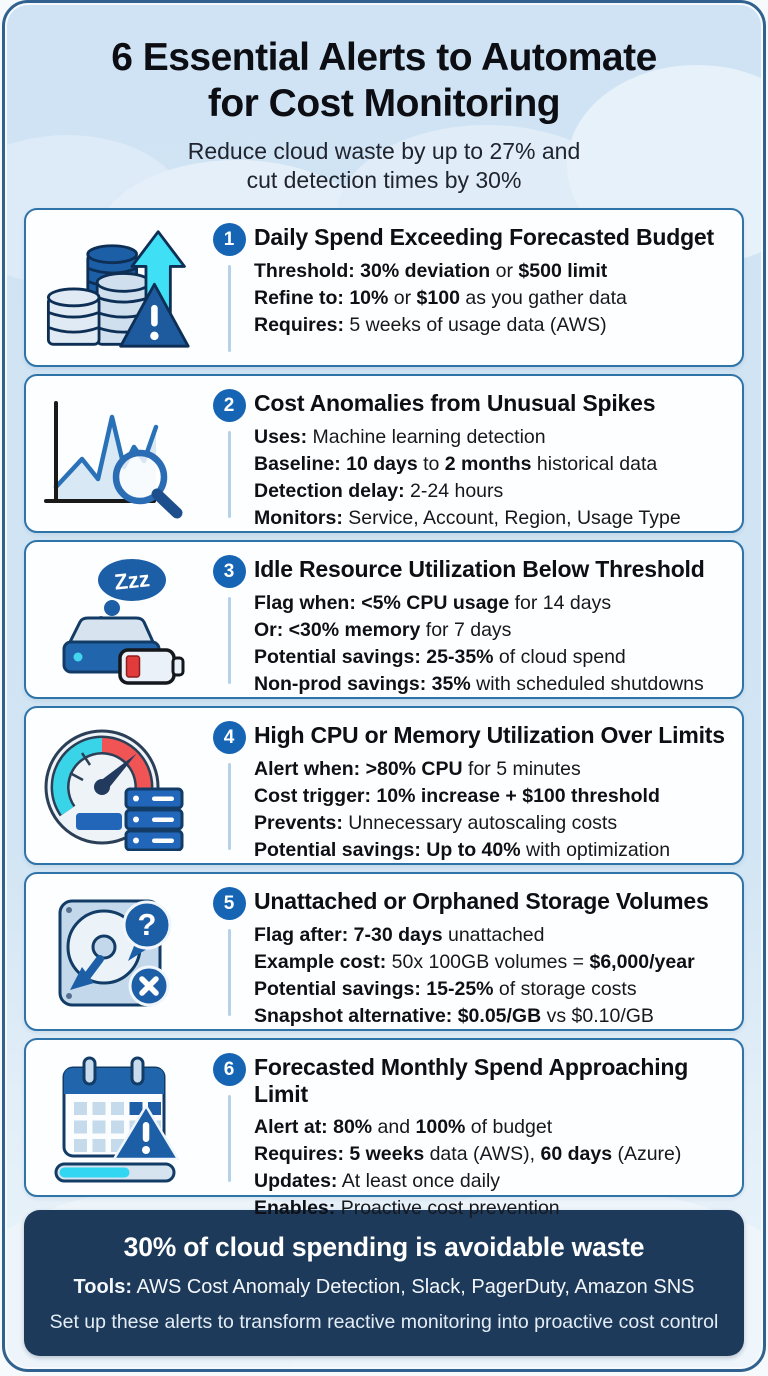 The height and width of the screenshot is (1376, 768). What do you see at coordinates (379, 490) in the screenshot?
I see `card-detail-line: Detection delay: 2-24 hours` at bounding box center [379, 490].